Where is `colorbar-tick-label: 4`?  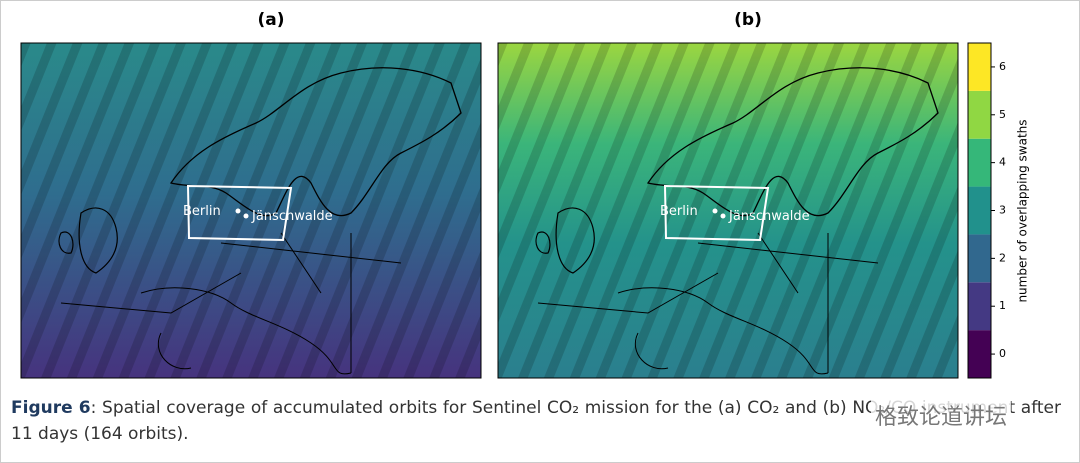 colorbar-tick-label: 4 is located at coordinates (1002, 162).